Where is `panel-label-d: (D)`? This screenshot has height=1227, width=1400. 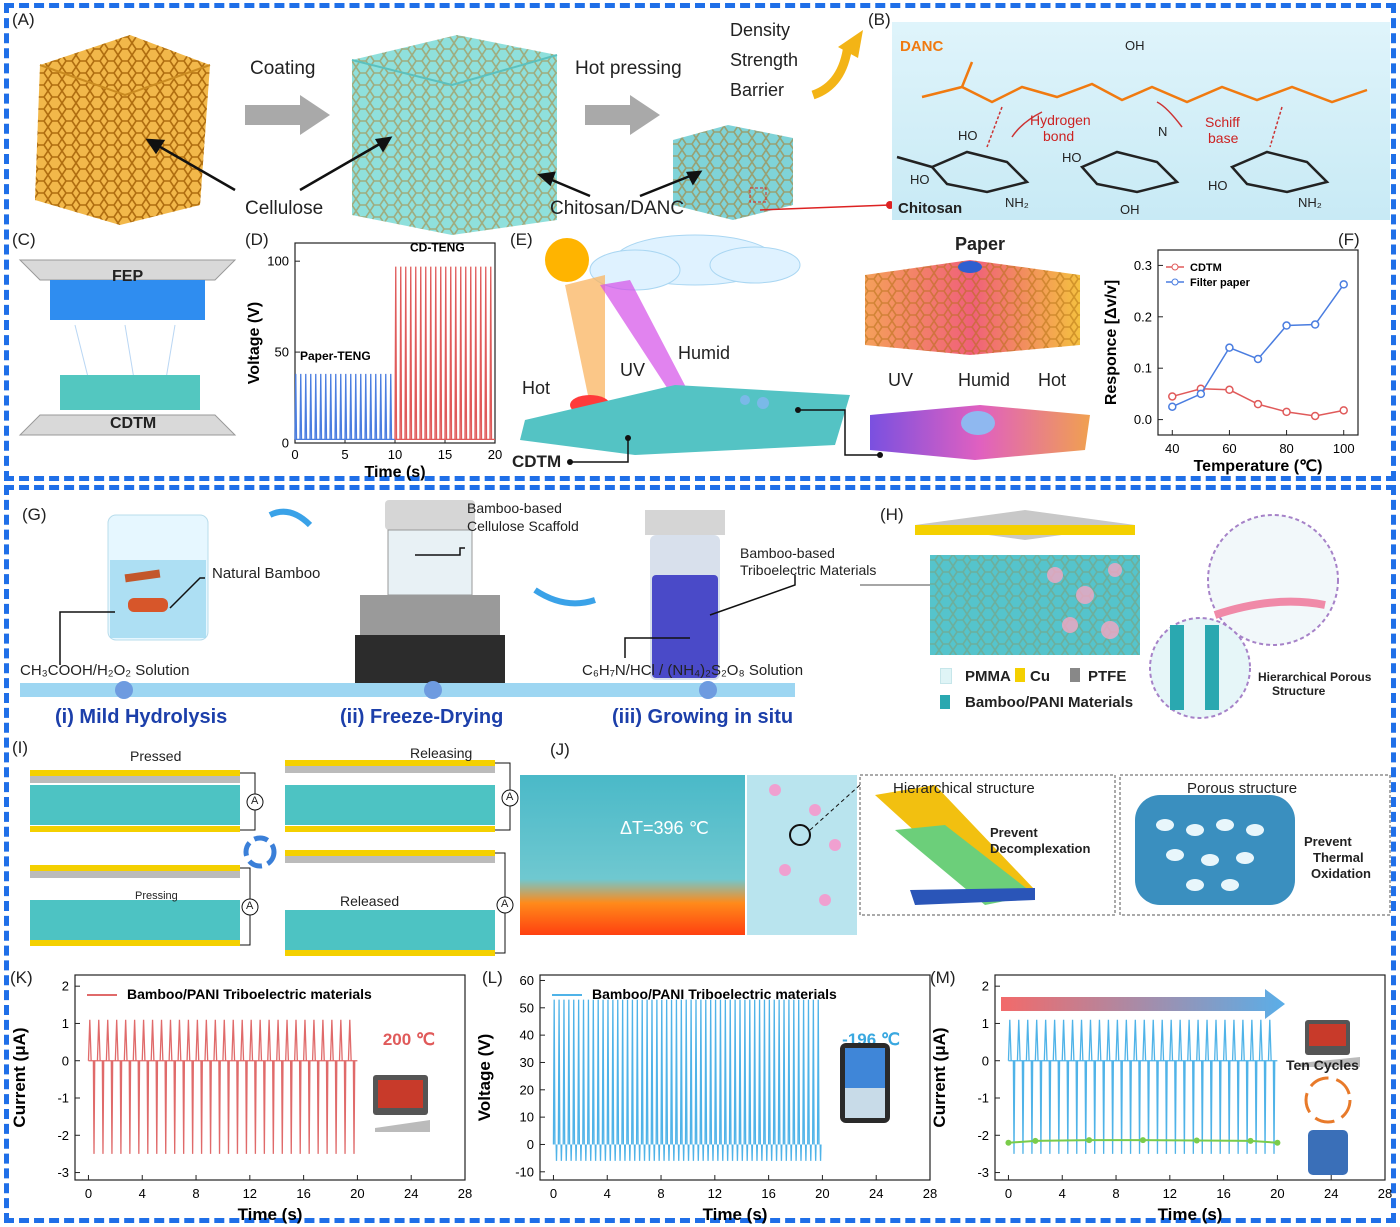
panel-label-d: (D) is located at coordinates (257, 239).